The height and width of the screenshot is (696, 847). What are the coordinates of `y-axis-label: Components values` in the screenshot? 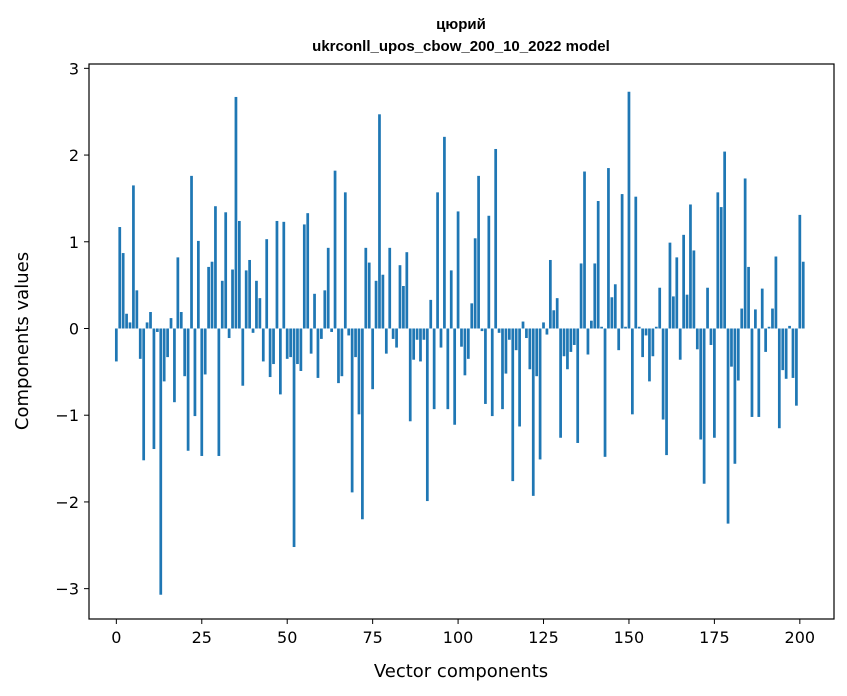 It's located at (22, 341).